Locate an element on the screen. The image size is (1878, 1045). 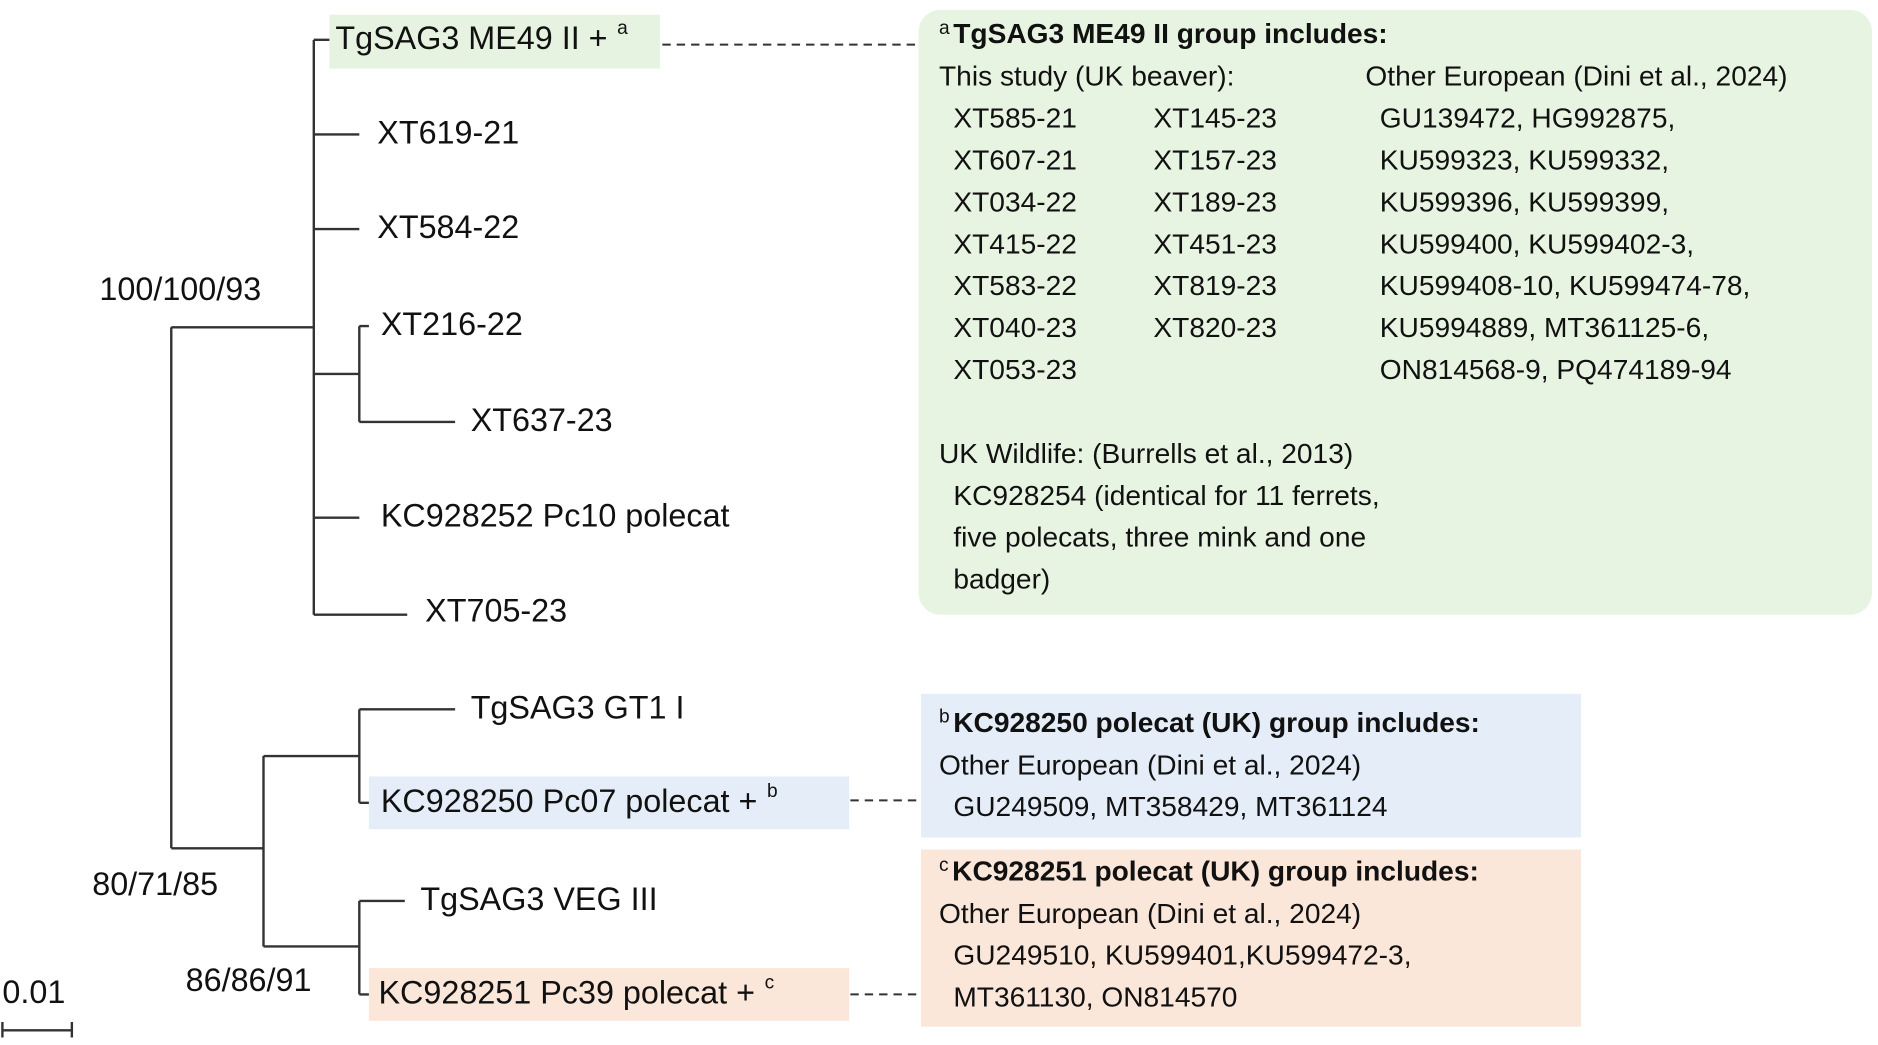
note-item: ON814568-9, PQ474189-94 is located at coordinates (1556, 369).